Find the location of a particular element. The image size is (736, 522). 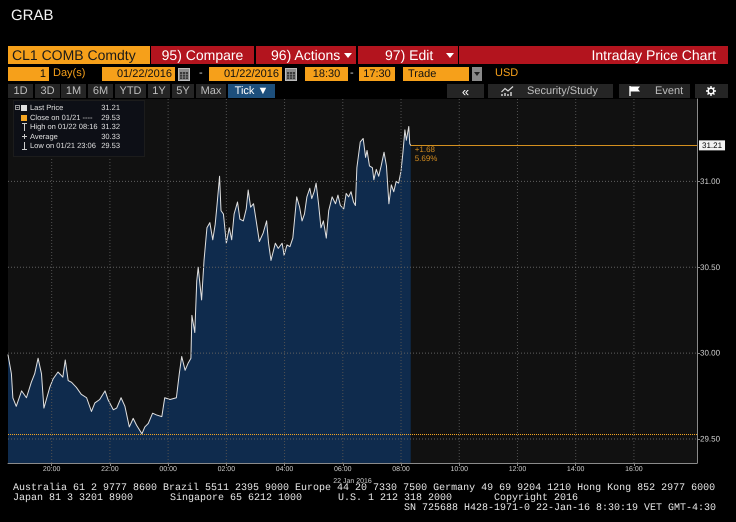

annotation: 5.69% is located at coordinates (426, 159).